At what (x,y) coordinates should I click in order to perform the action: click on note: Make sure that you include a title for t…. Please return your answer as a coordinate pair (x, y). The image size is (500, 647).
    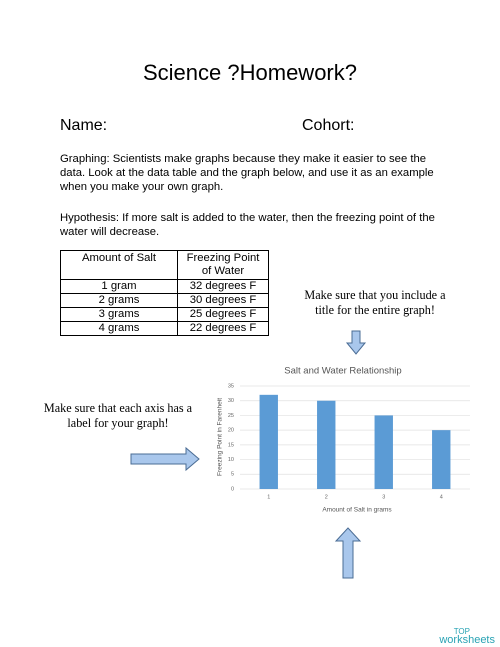
    Looking at the image, I should click on (375, 302).